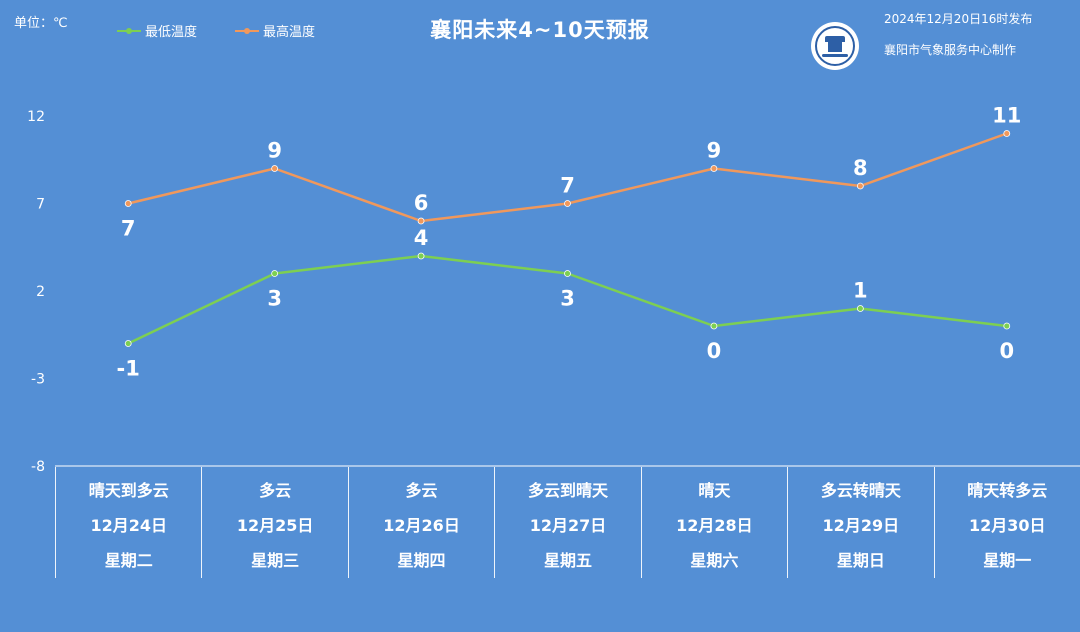 The image size is (1080, 632). What do you see at coordinates (567, 490) in the screenshot?
I see `day-weather: 多云到晴天` at bounding box center [567, 490].